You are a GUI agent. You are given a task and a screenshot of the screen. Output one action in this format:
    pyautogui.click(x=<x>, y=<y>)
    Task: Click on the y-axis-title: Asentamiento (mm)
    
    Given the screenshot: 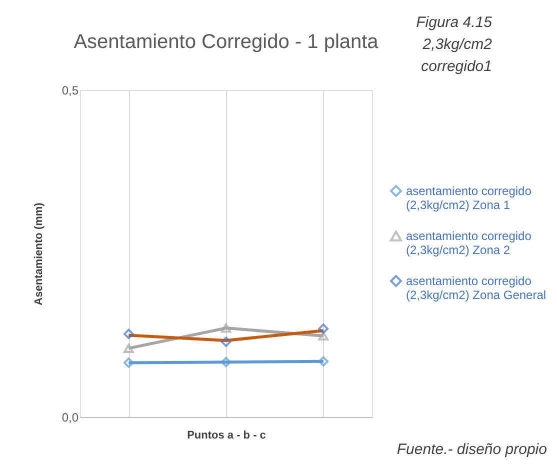 What is the action you would take?
    pyautogui.click(x=38, y=254)
    